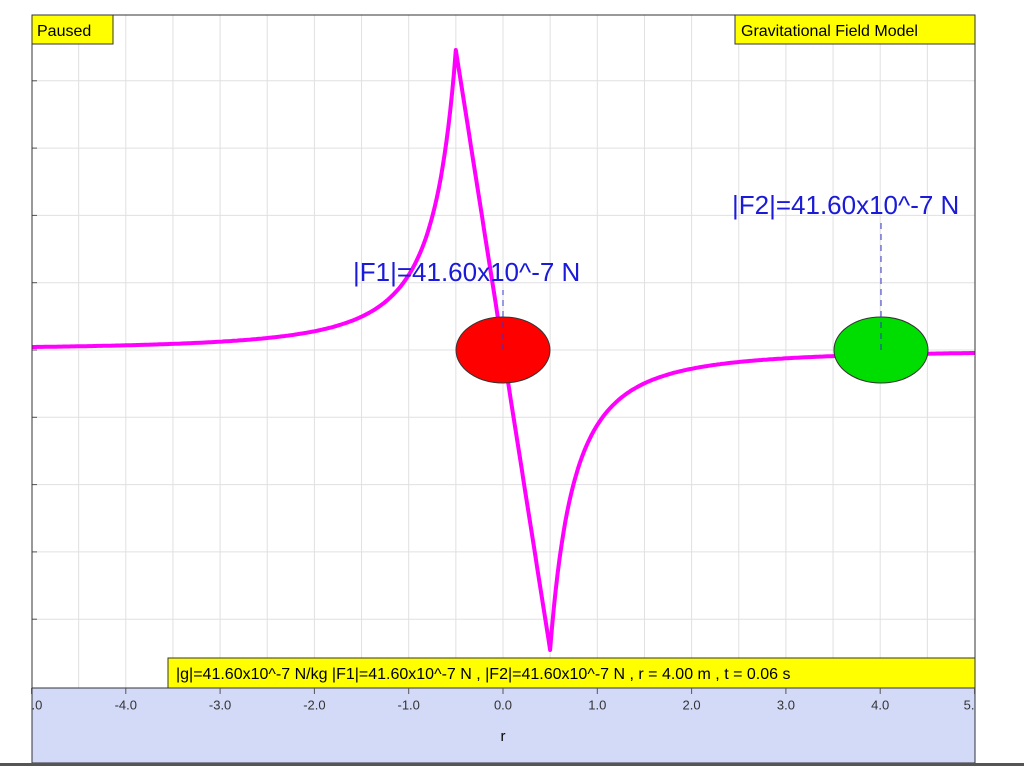  I want to click on title: Gravitational Field Model, so click(829, 31).